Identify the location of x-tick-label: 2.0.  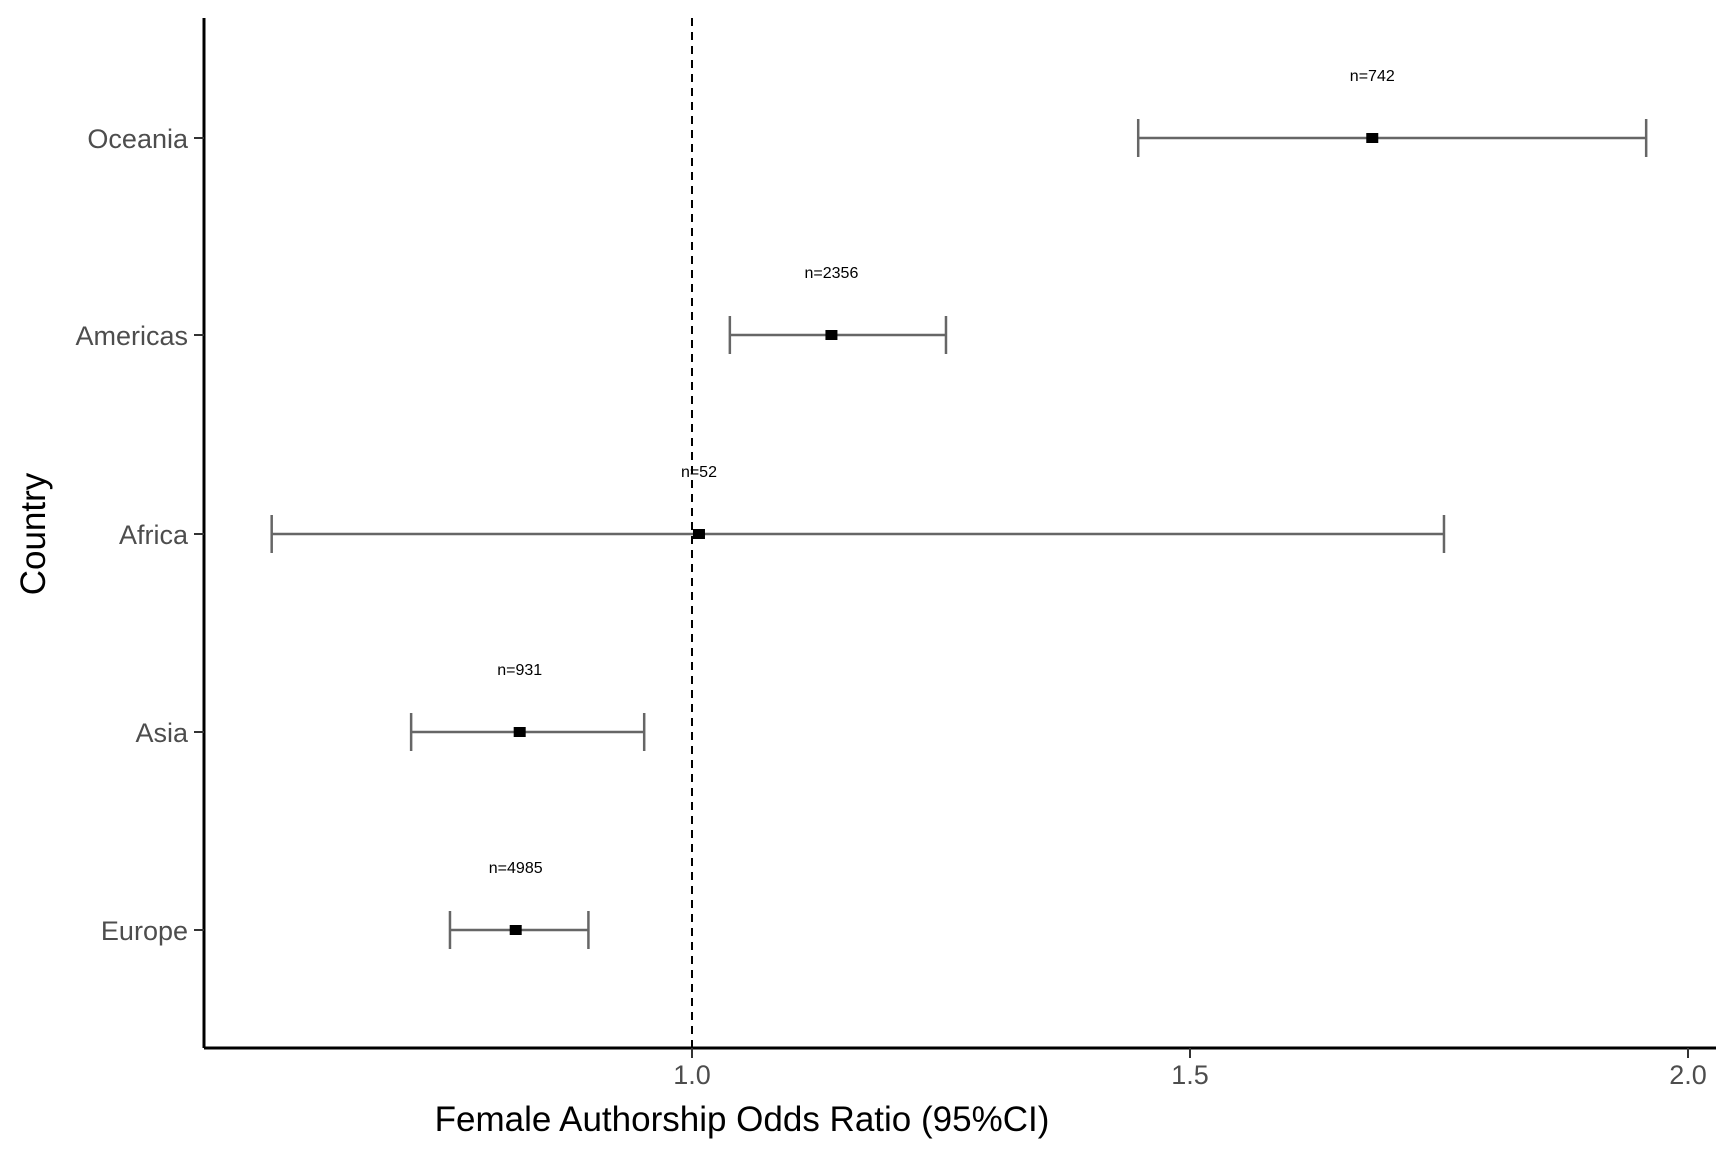
(1688, 1075).